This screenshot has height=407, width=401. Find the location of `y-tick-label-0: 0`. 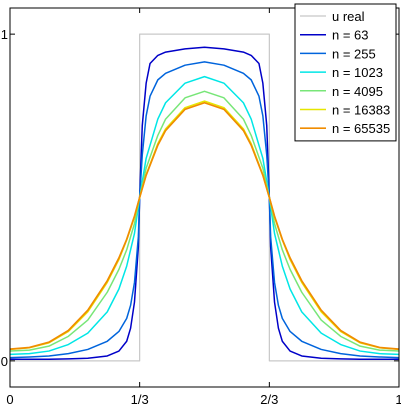

y-tick-label-0: 0 is located at coordinates (4, 361).